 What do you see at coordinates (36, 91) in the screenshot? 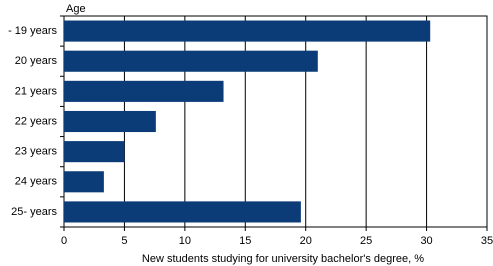
I see `y-tick-label: 21 years` at bounding box center [36, 91].